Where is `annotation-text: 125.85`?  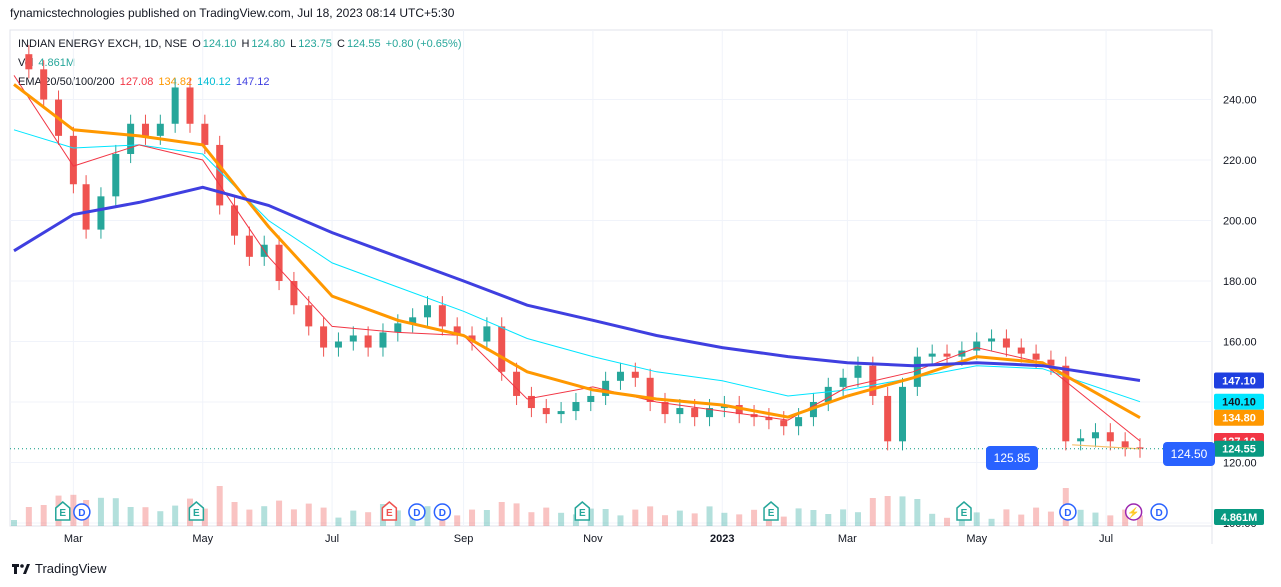 annotation-text: 125.85 is located at coordinates (1012, 458).